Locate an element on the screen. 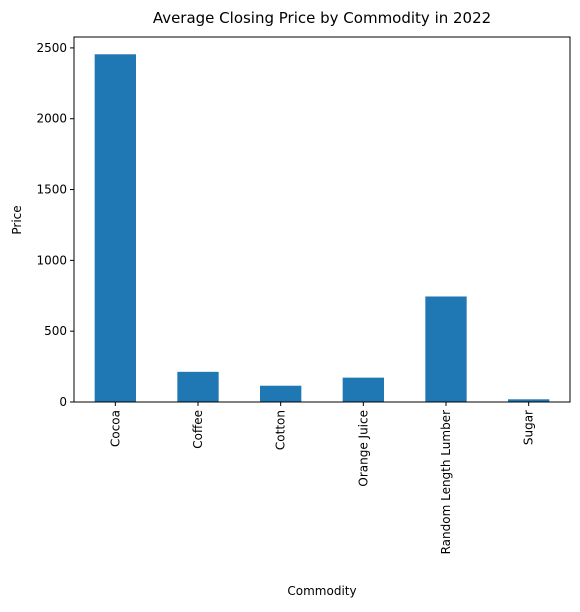 The image size is (580, 612). bar-cocoa is located at coordinates (115, 228).